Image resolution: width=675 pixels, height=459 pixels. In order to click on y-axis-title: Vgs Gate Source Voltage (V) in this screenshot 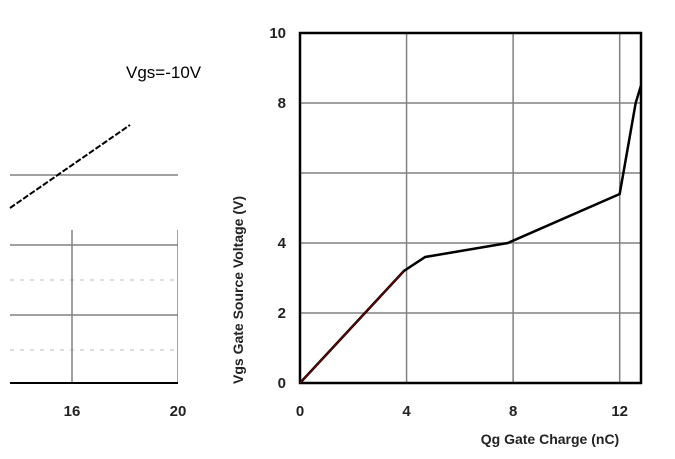, I will do `click(238, 290)`.